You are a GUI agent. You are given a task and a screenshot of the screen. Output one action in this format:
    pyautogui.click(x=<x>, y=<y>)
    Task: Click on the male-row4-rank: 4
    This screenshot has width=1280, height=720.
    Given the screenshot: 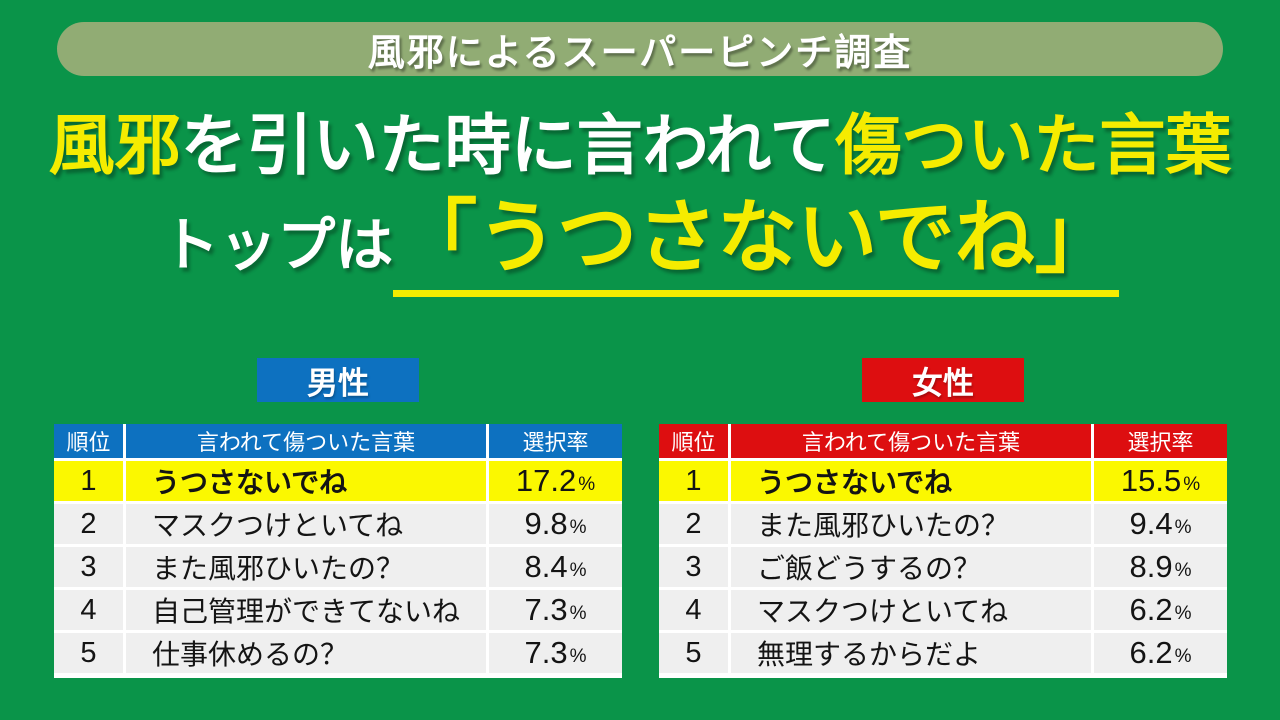 What is the action you would take?
    pyautogui.click(x=88, y=610)
    